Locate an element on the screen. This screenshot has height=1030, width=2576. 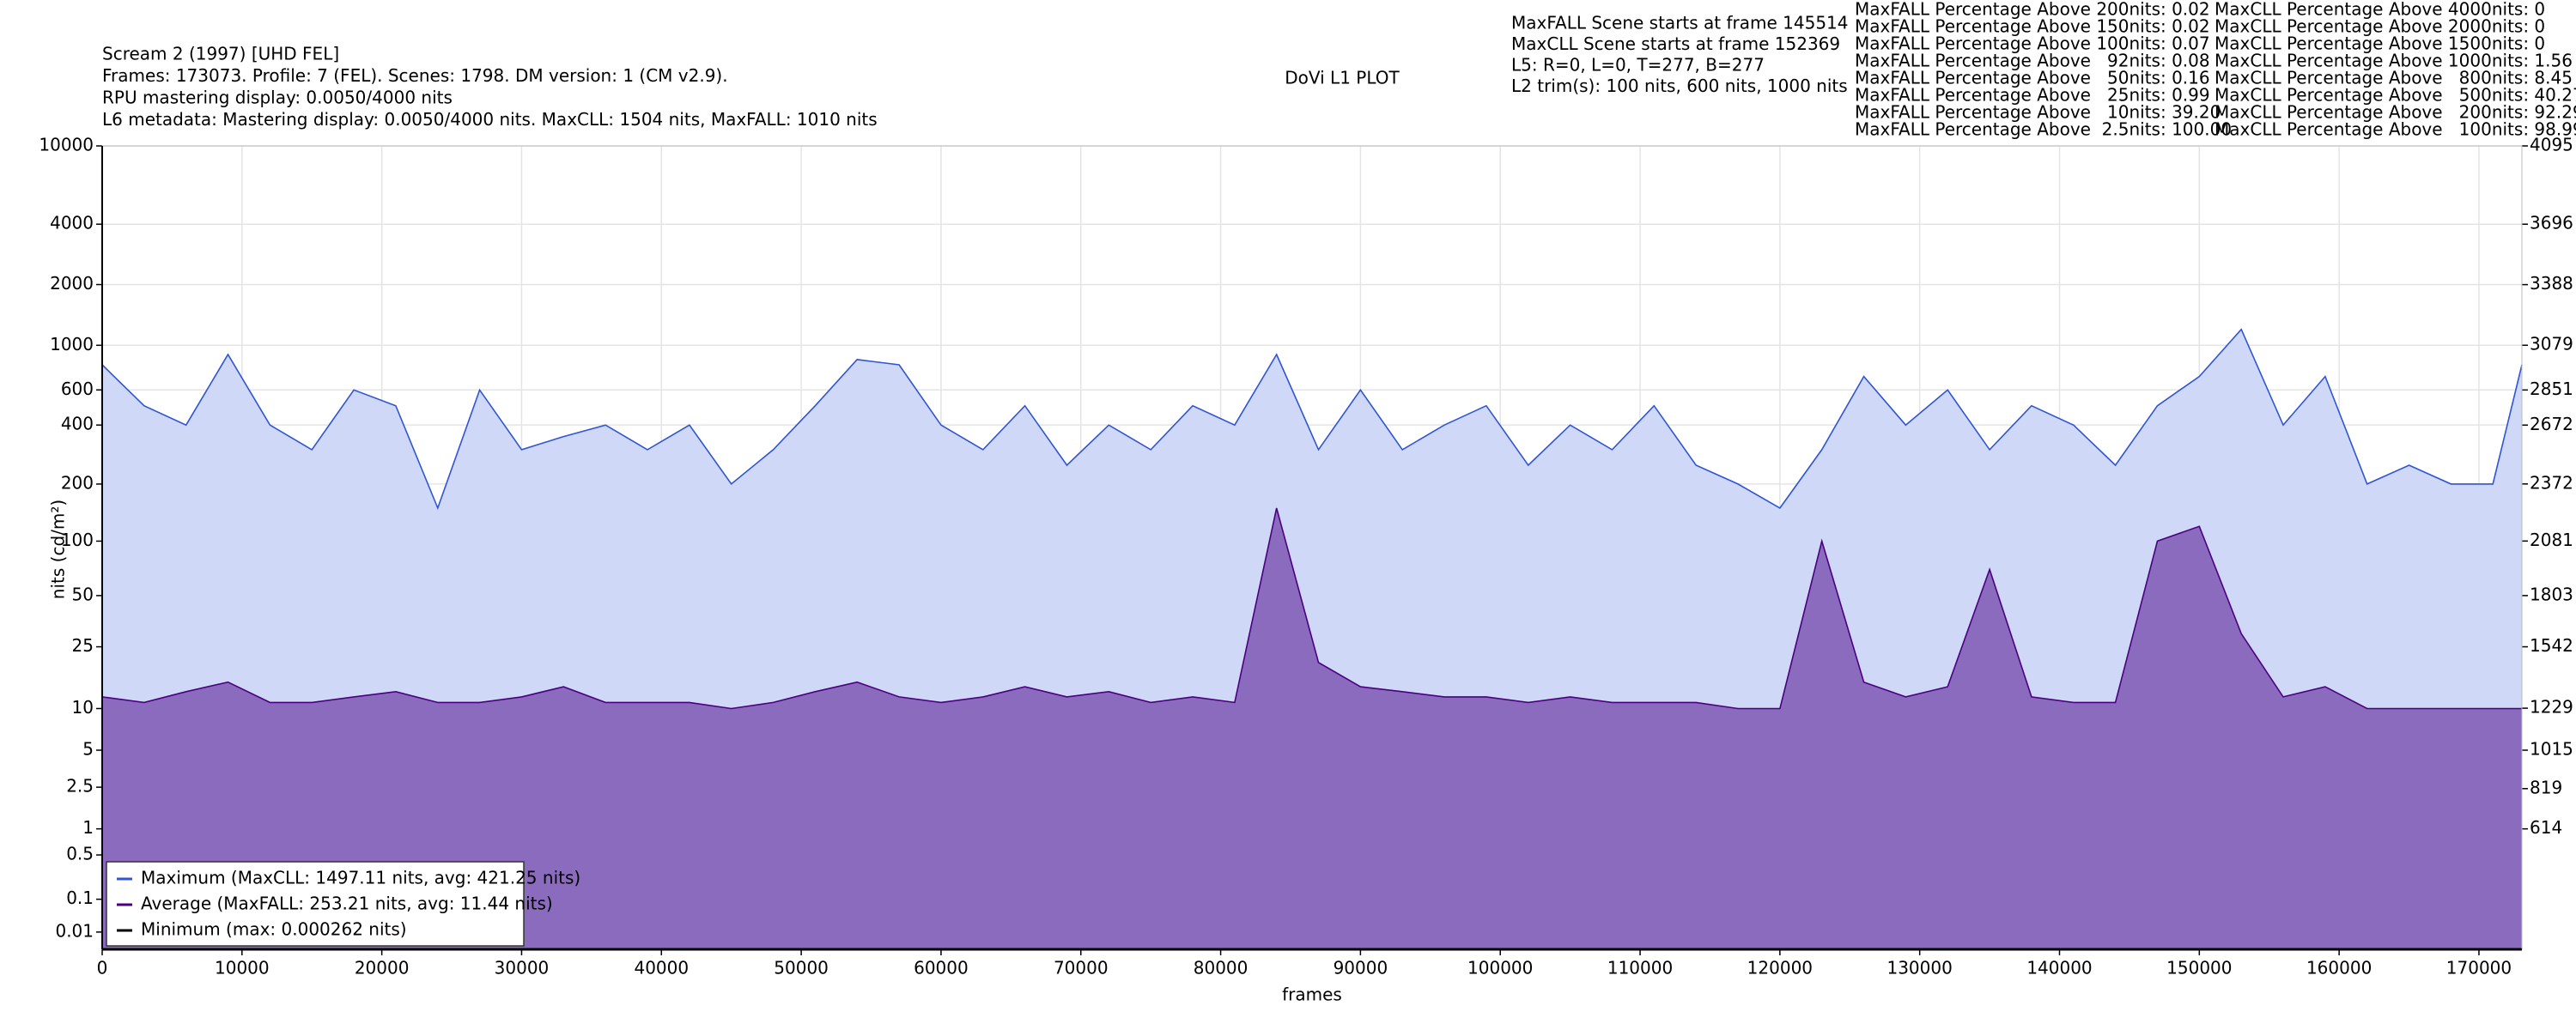
info-line: MaxCLL Scene starts at frame 152369 is located at coordinates (1675, 43).